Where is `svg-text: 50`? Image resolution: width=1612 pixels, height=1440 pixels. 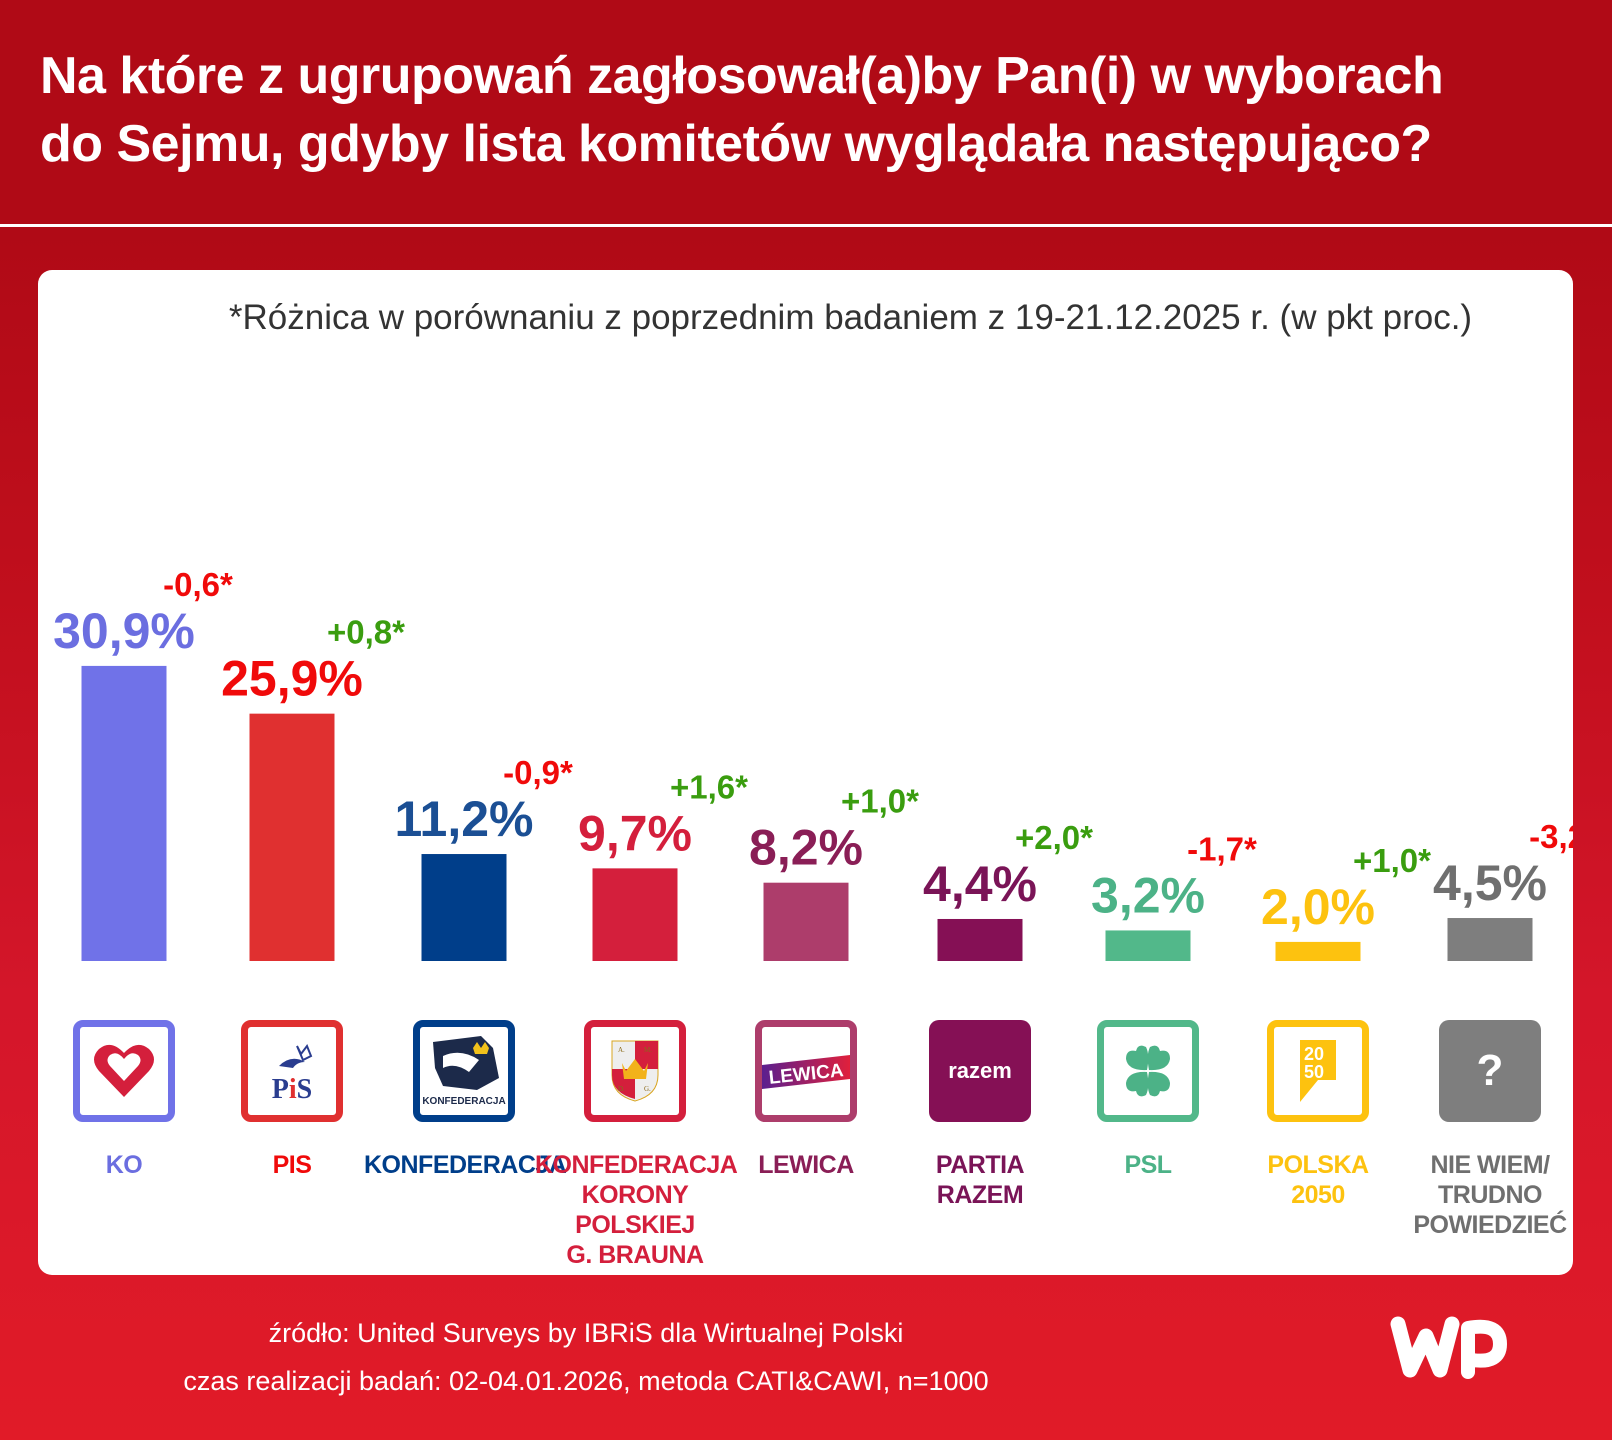
svg-text: 50 is located at coordinates (1314, 1072).